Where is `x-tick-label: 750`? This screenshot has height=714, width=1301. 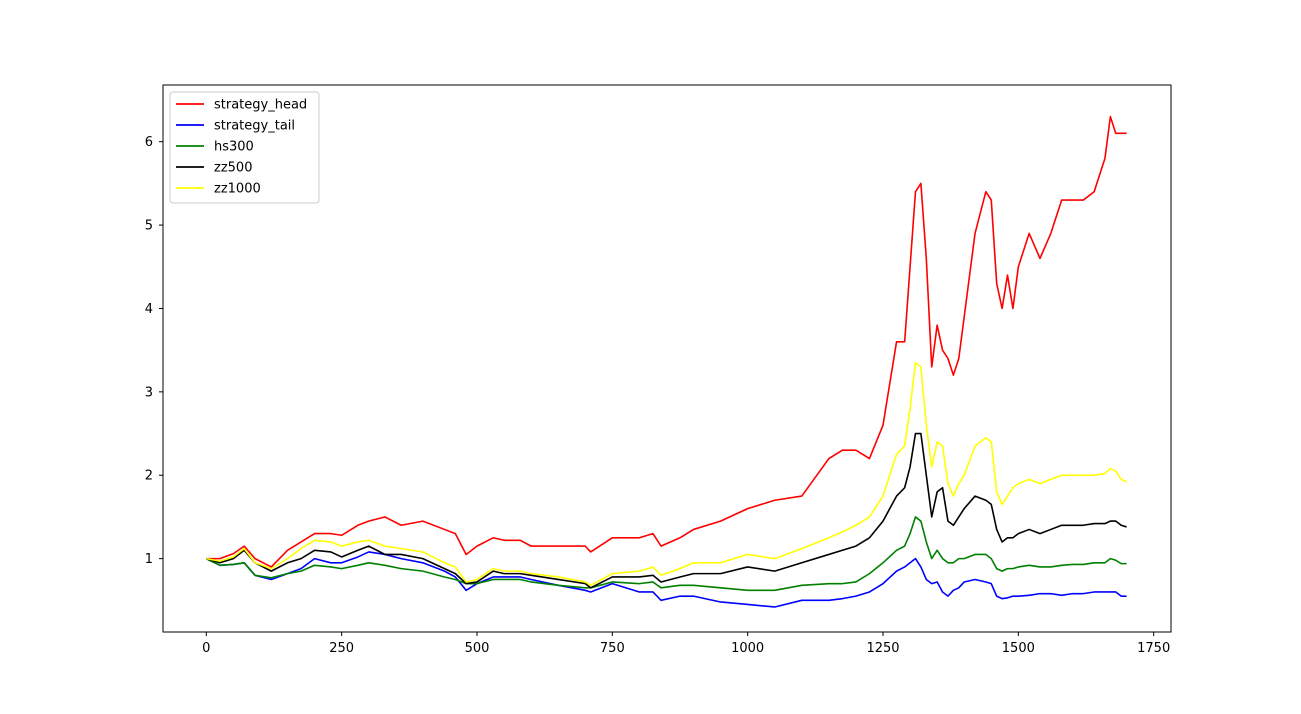
x-tick-label: 750 is located at coordinates (612, 648).